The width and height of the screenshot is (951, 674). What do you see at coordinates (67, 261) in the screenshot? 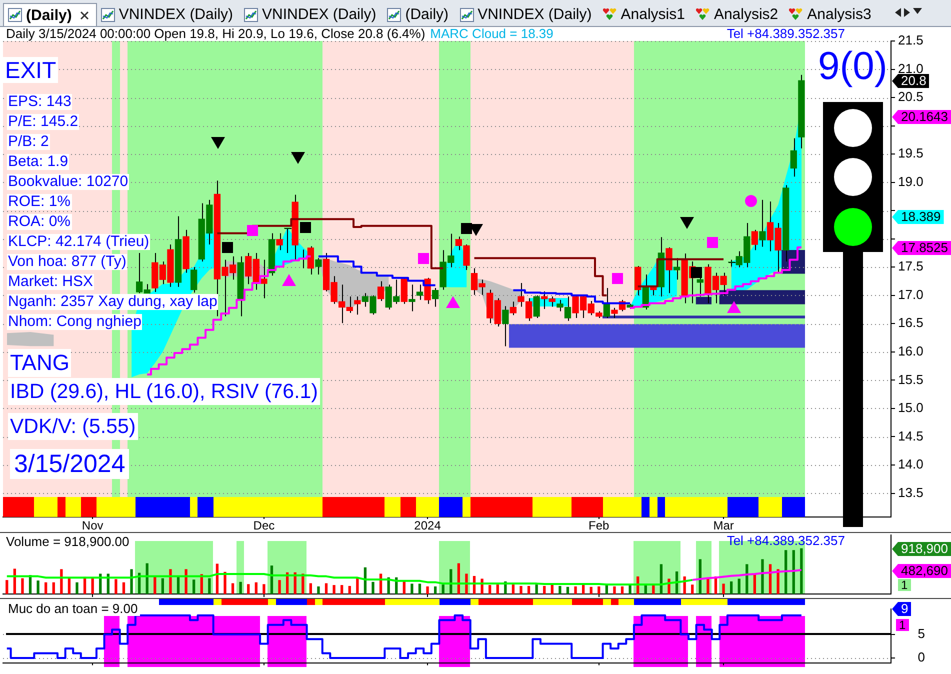
I see `annotation: Von hoa: 877 (Ty)` at bounding box center [67, 261].